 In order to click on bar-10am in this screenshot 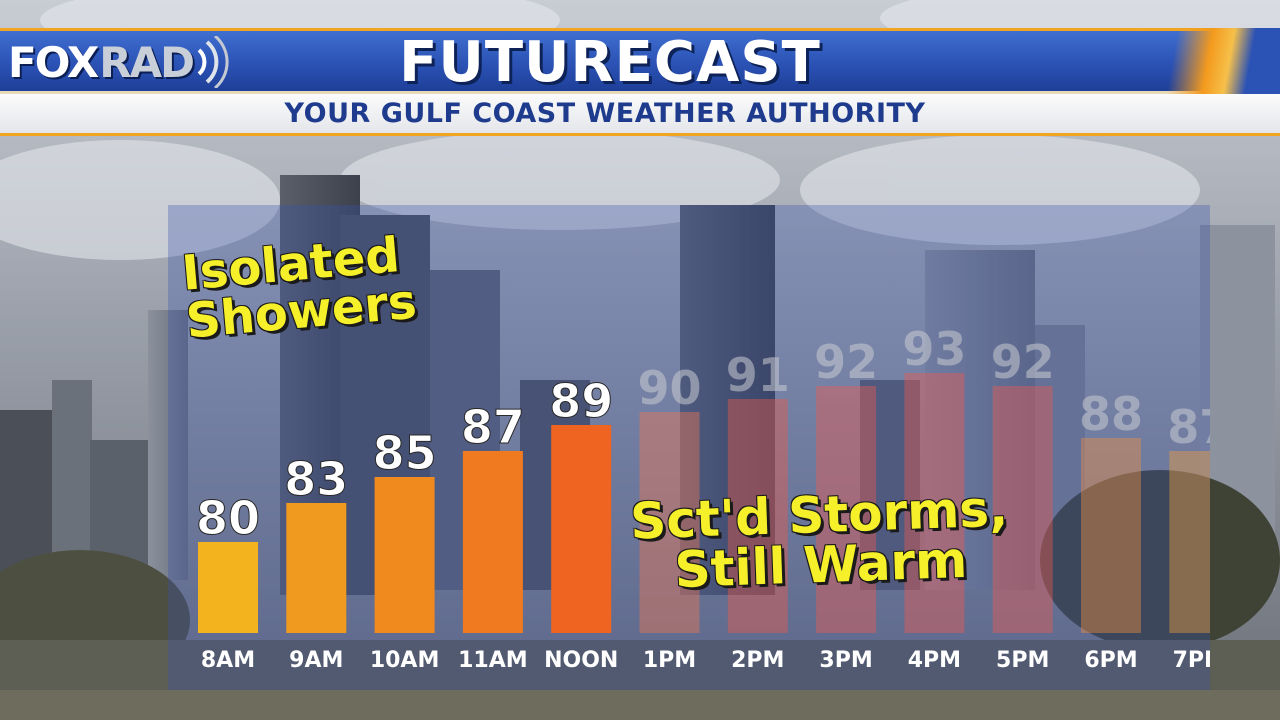, I will do `click(404, 555)`.